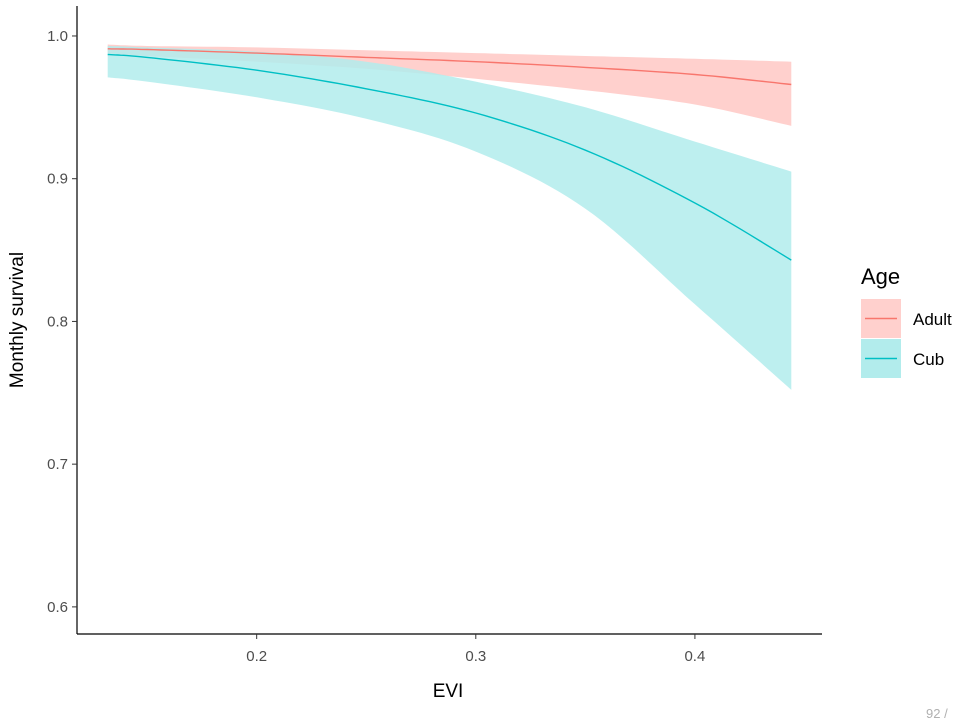  I want to click on legend-label: Cub, so click(928, 359).